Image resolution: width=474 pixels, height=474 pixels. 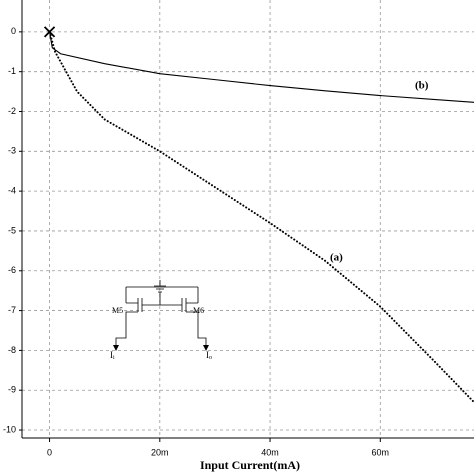 I want to click on y-tick-label: -5, so click(x=12, y=230).